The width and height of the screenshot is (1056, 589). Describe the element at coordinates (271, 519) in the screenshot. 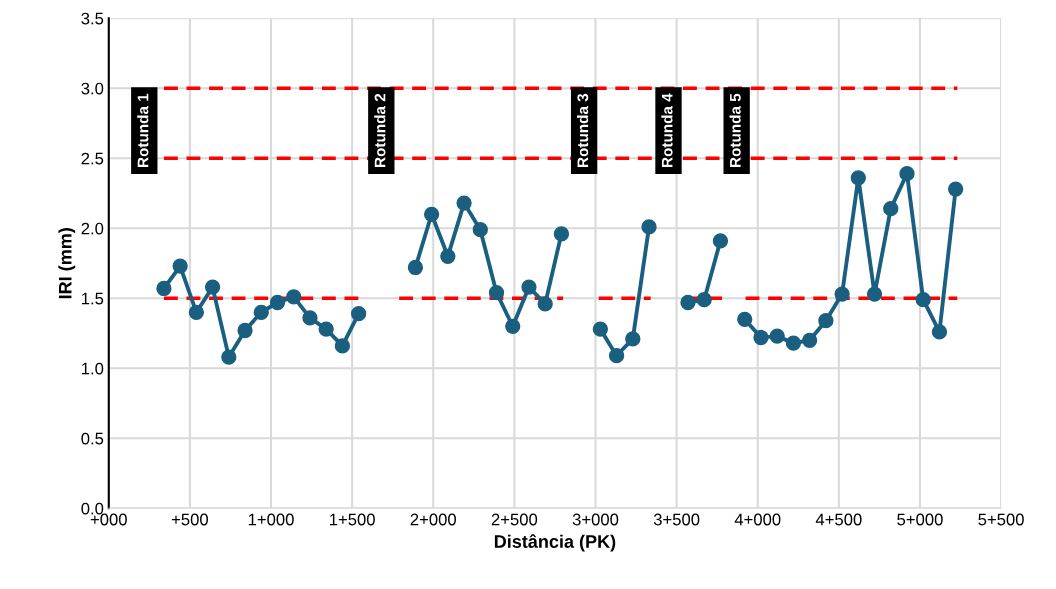

I see `x-tick-label: 1+000` at that location.